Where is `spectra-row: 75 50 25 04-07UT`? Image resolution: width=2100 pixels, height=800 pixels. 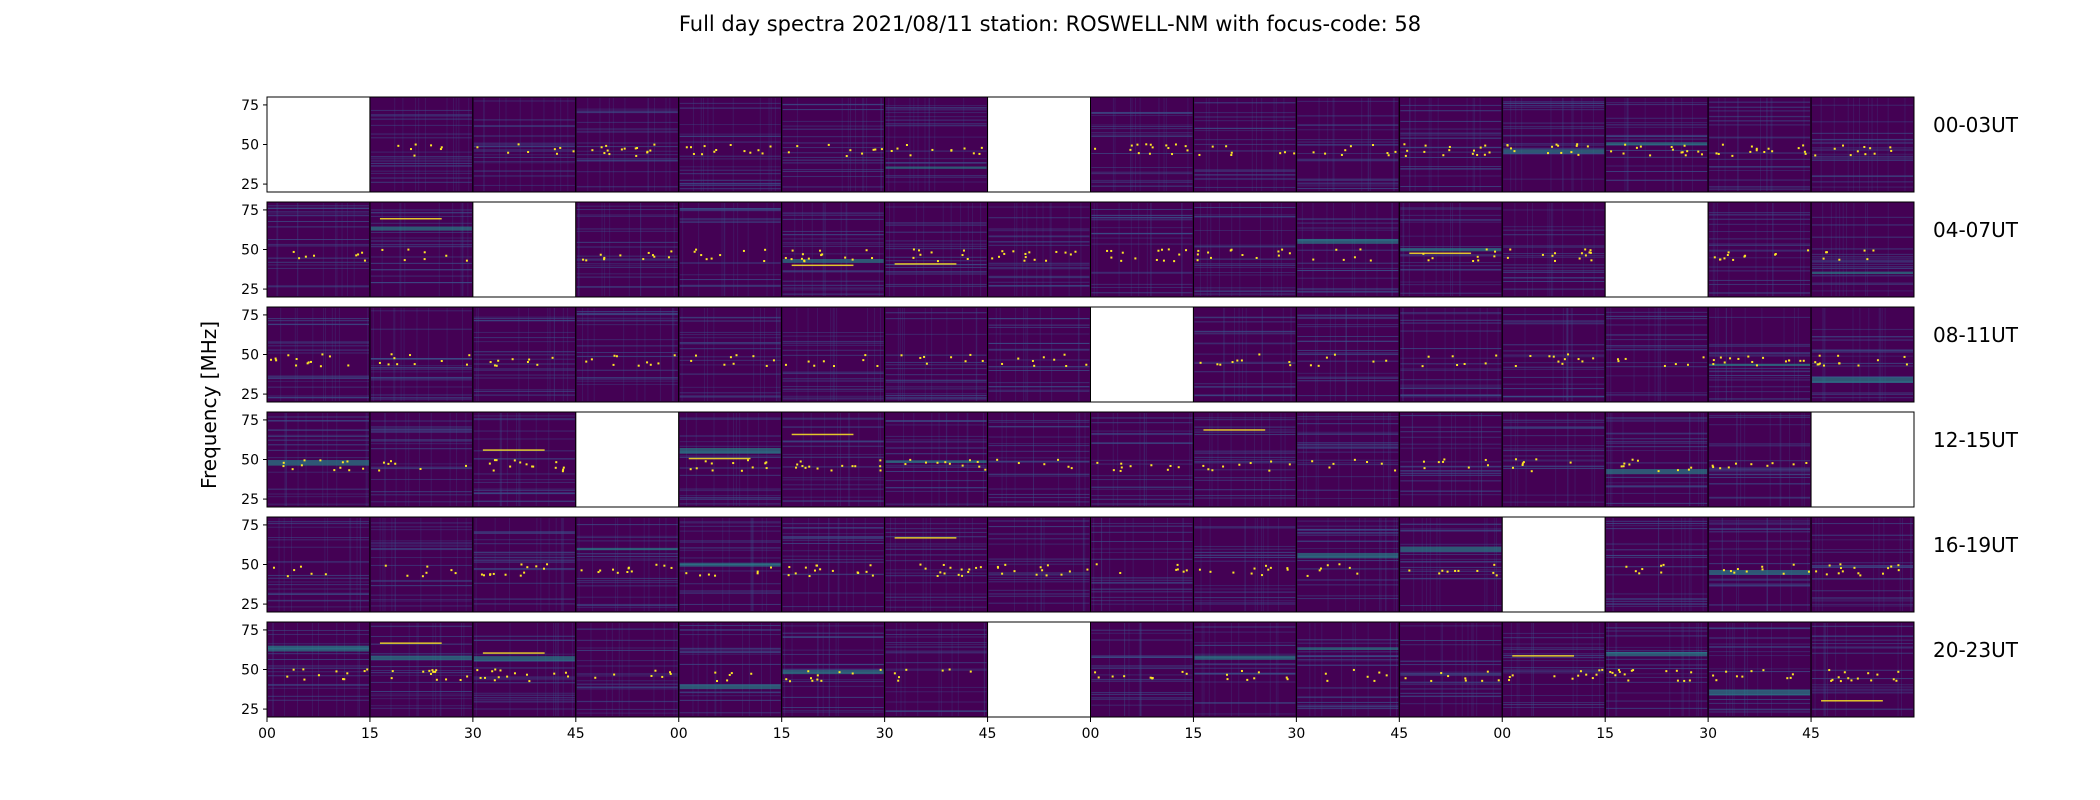 spectra-row: 75 50 25 04-07UT is located at coordinates (1130, 249).